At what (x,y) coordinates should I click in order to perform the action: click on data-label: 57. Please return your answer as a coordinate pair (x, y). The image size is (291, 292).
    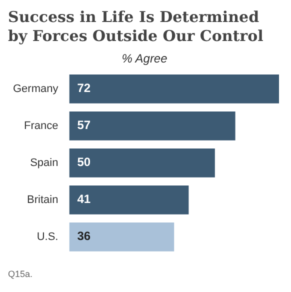
    Looking at the image, I should click on (84, 125).